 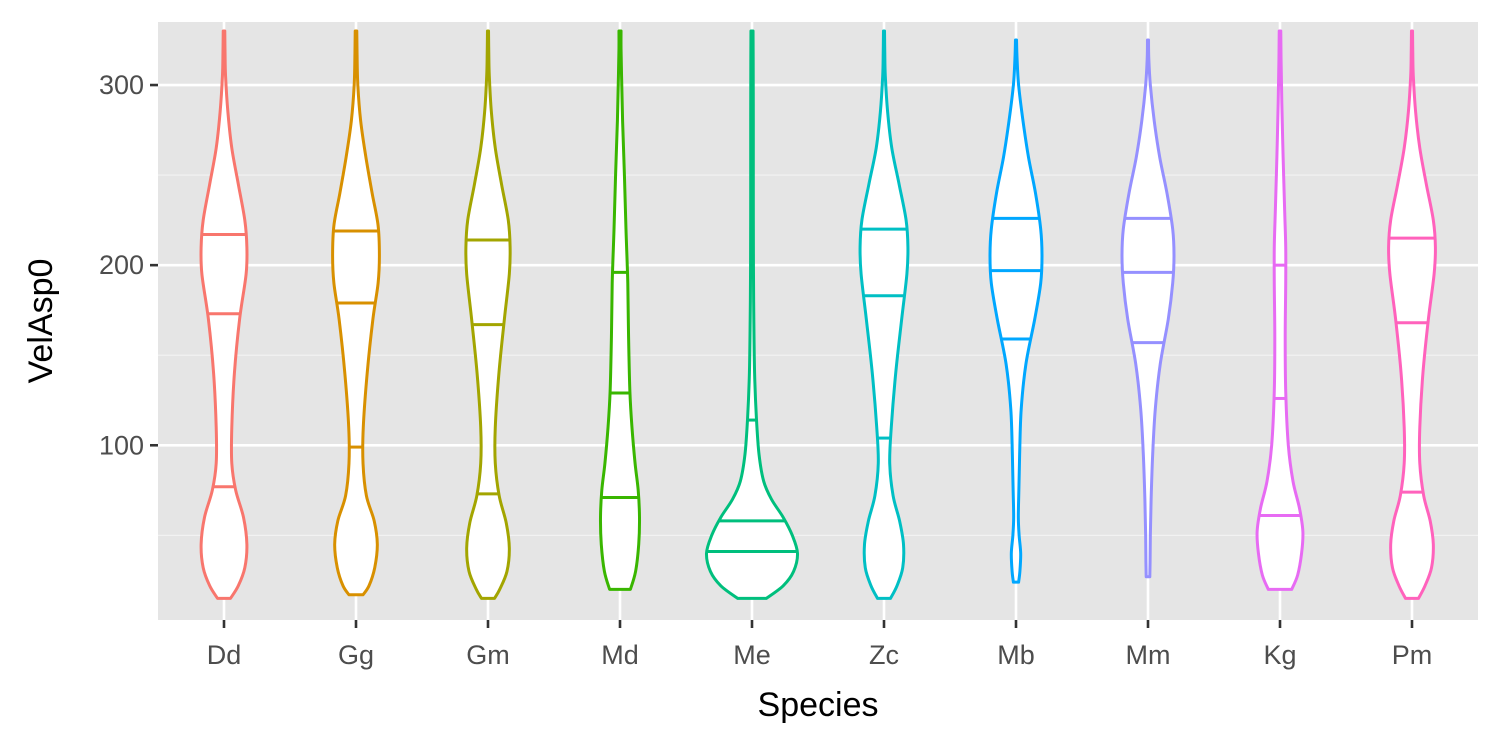 I want to click on x-tick-label: Mb, so click(x=1016, y=655).